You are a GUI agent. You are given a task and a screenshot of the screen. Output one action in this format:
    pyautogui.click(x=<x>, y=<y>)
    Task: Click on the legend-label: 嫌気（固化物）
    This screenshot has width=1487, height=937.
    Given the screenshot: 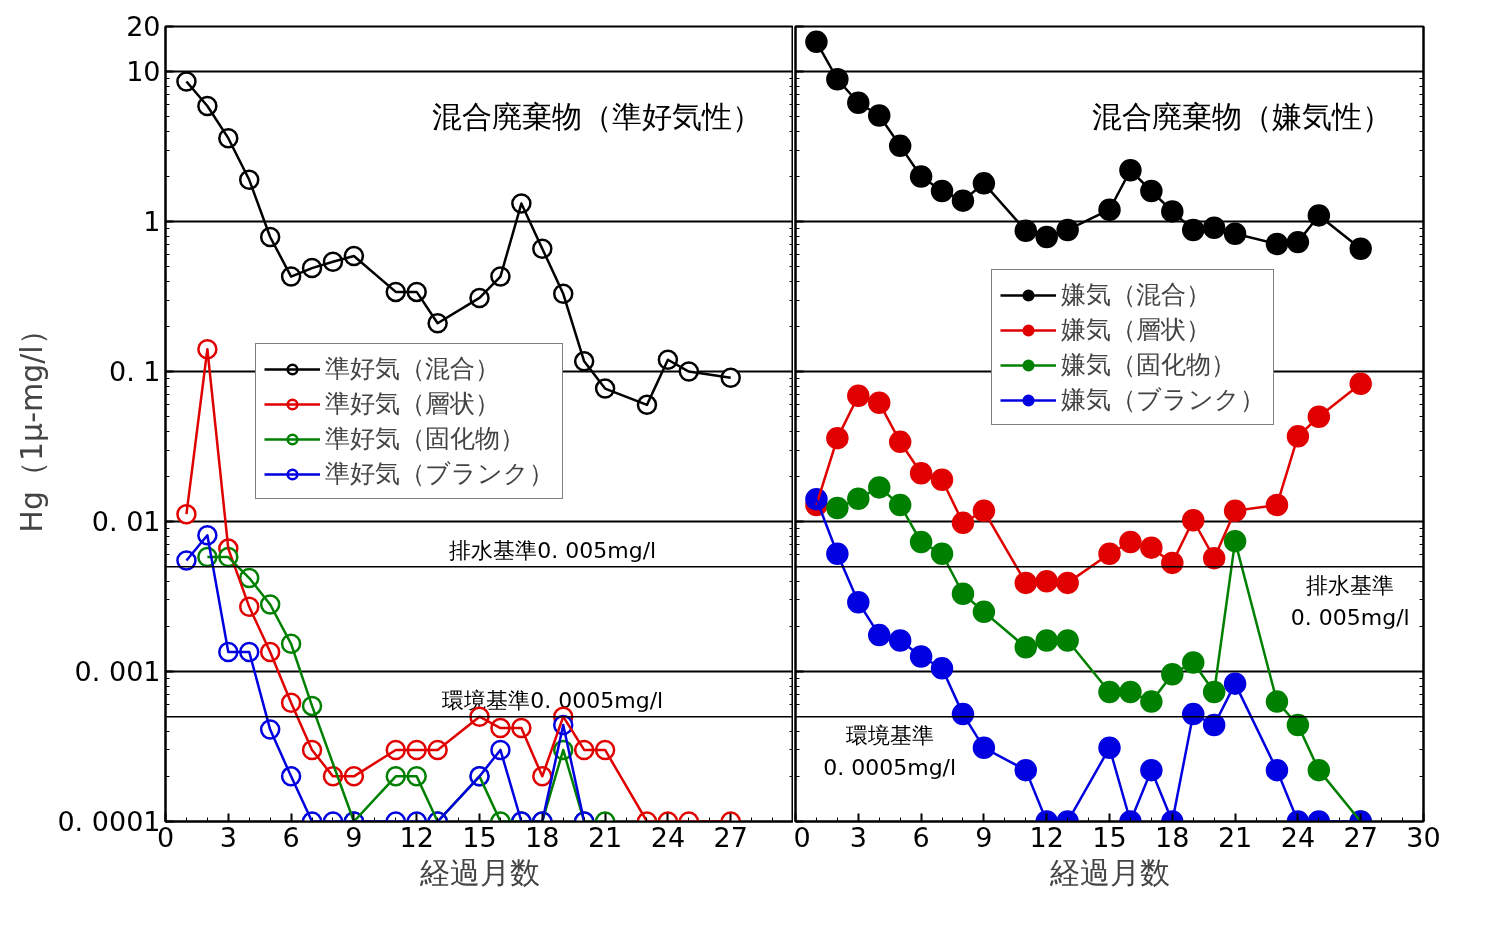 What is the action you would take?
    pyautogui.click(x=1148, y=365)
    